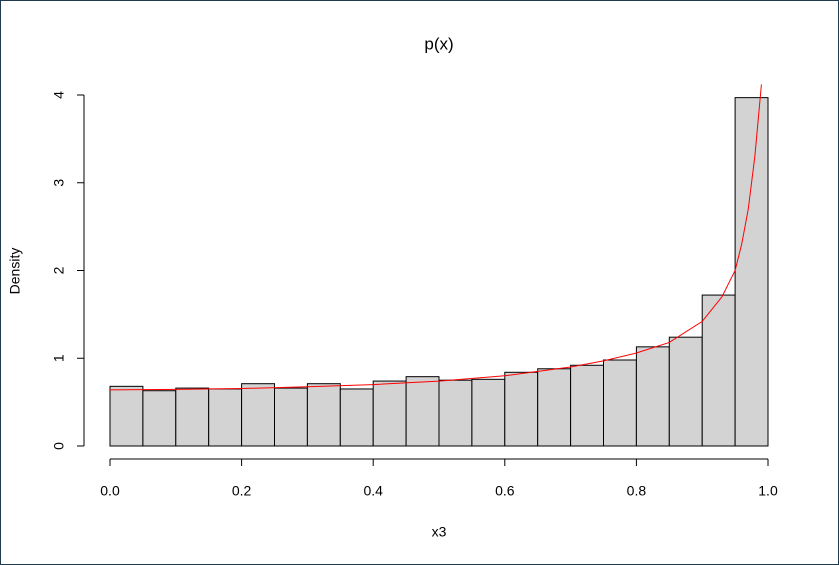 The width and height of the screenshot is (839, 565). I want to click on y-tick-label: 2, so click(59, 270).